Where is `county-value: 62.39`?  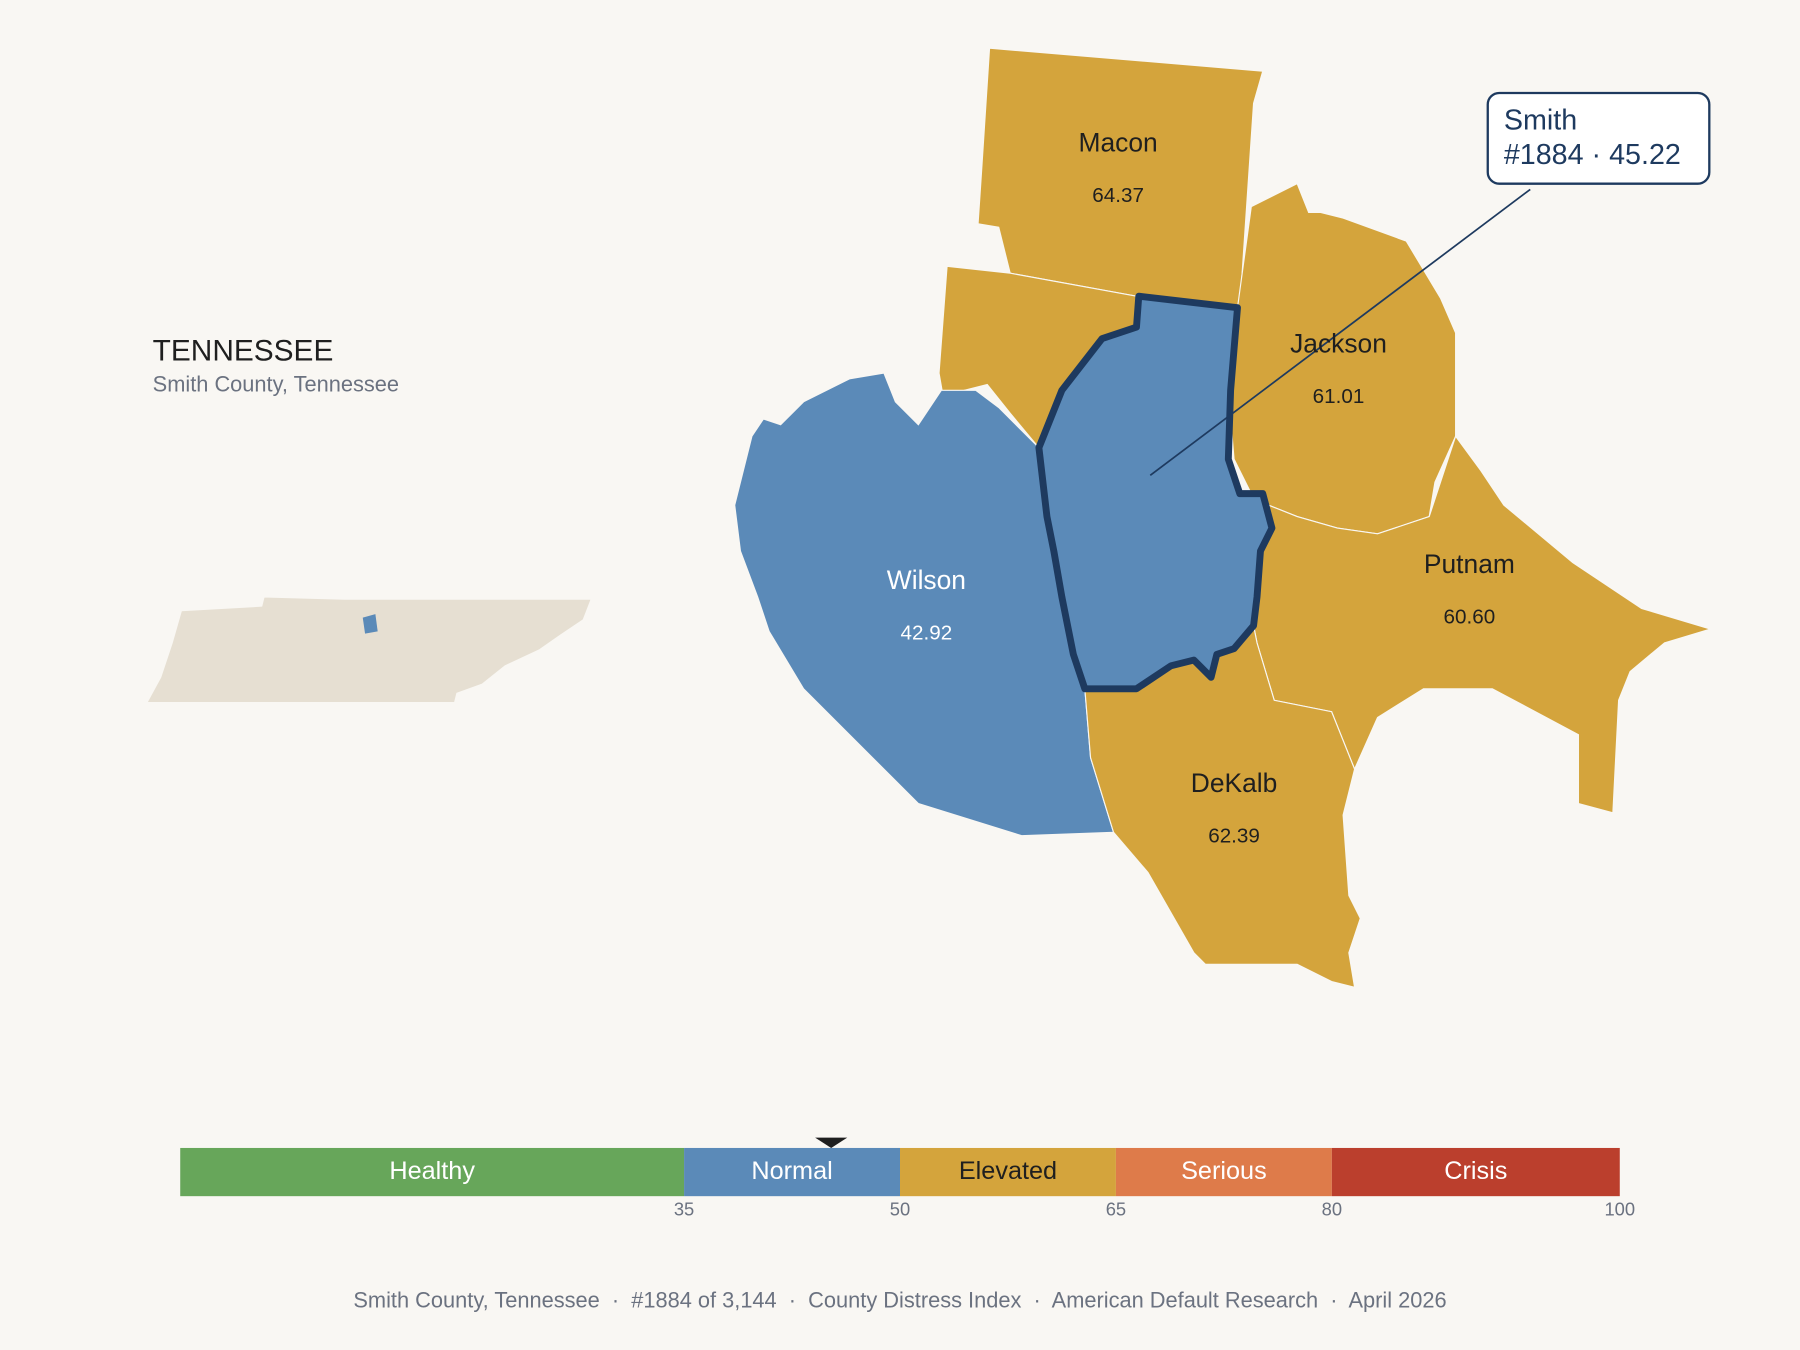
county-value: 62.39 is located at coordinates (1234, 836).